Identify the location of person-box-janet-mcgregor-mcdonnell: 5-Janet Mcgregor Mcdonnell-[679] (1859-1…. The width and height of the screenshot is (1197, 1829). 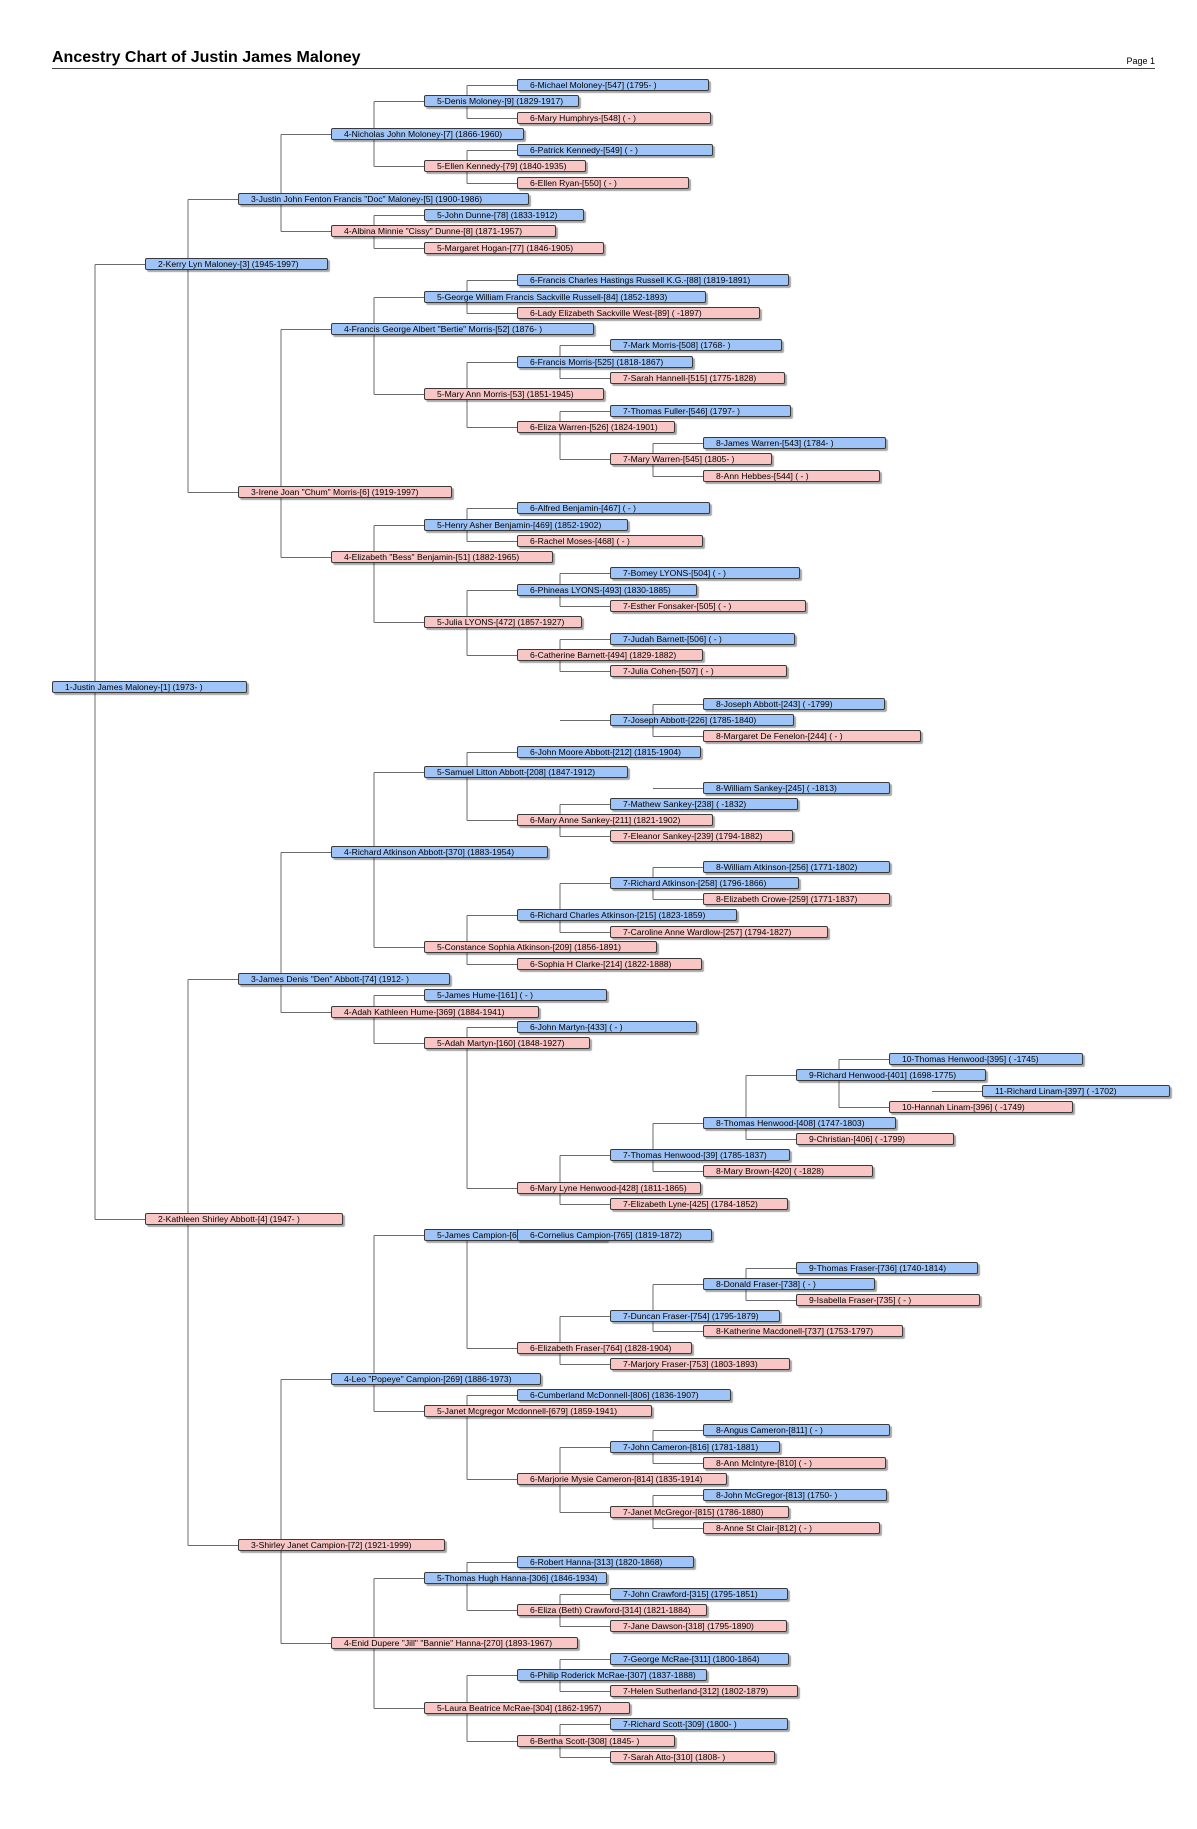
(538, 1411).